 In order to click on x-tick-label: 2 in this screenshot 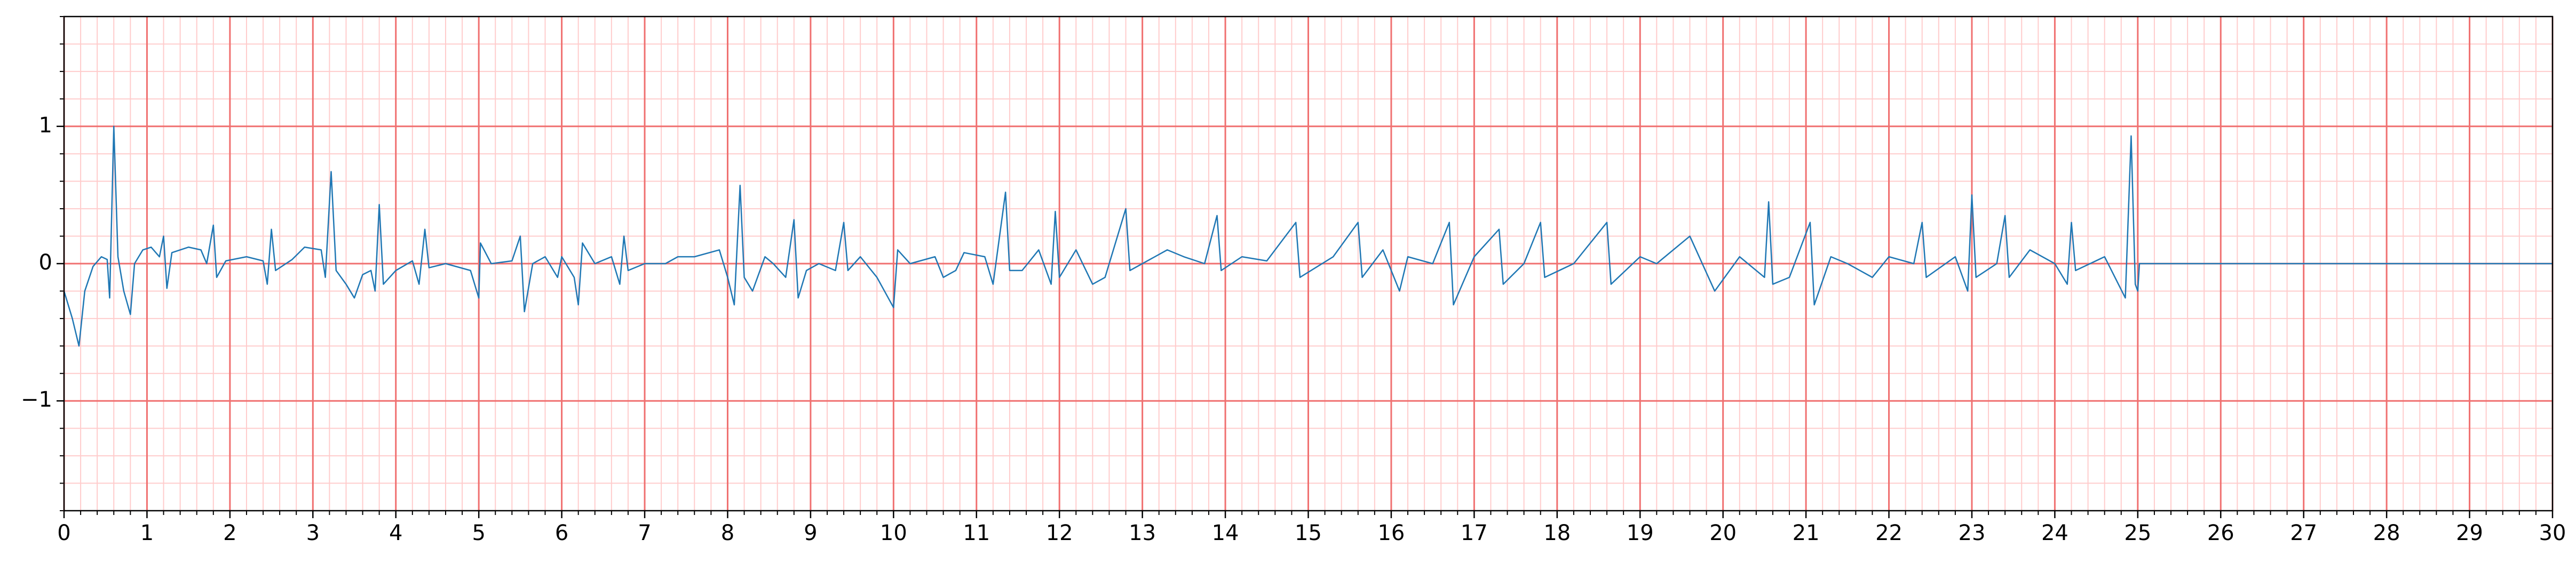, I will do `click(229, 533)`.